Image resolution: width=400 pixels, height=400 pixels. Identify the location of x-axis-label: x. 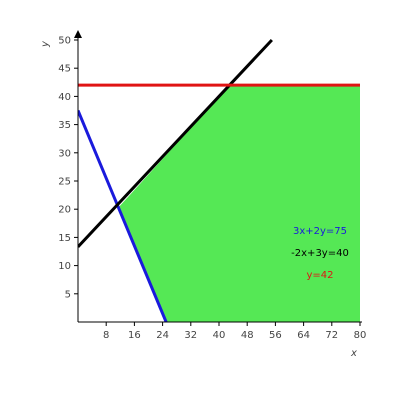
(353, 353).